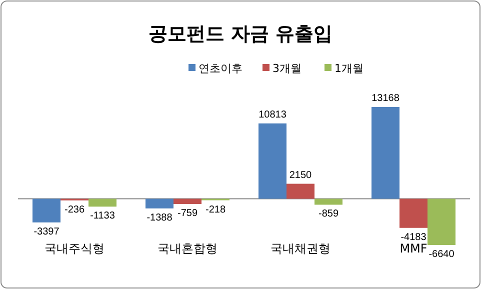 The height and width of the screenshot is (289, 481). Describe the element at coordinates (220, 68) in the screenshot. I see `legend-label: 연초이후` at that location.